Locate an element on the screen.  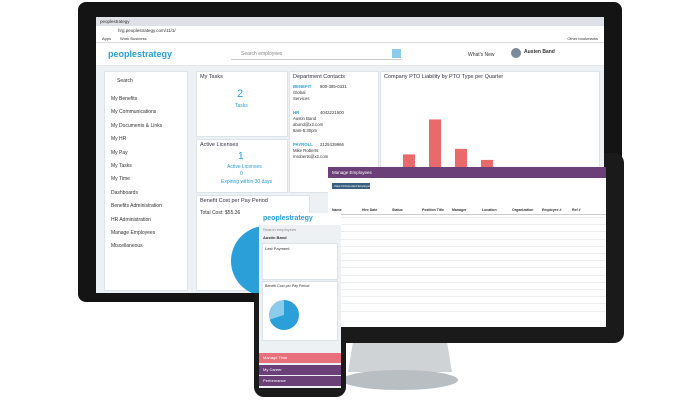
nav-item: Benefits Administration is located at coordinates (136, 206).